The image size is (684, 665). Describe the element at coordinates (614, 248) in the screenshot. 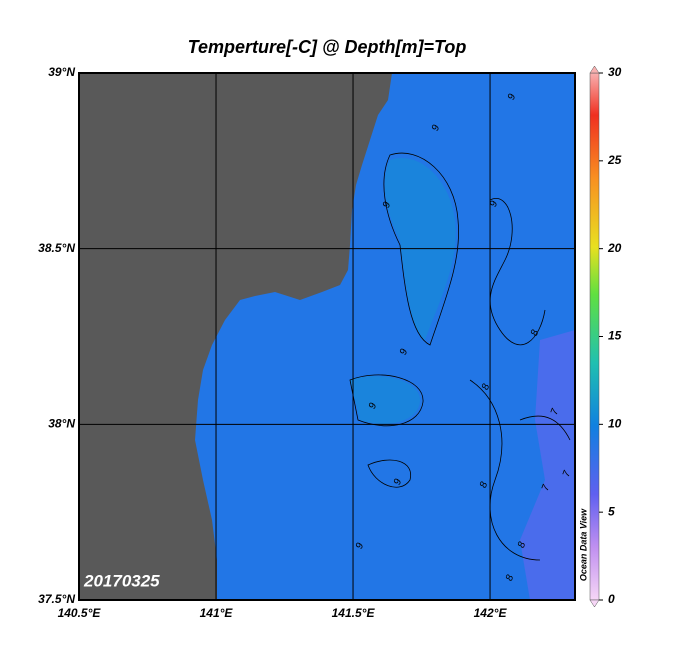

I see `colorbar-tick-label: 20` at that location.